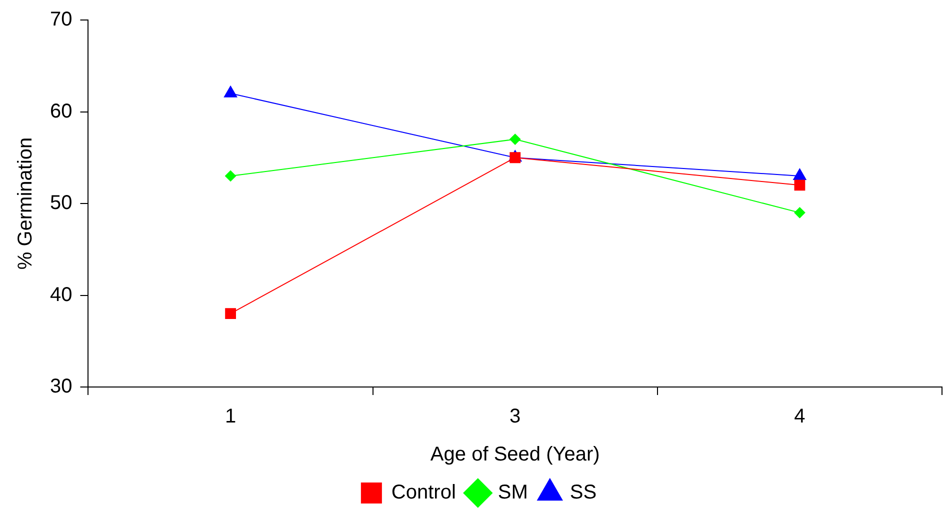  I want to click on y-tick-label: 30, so click(61, 387).